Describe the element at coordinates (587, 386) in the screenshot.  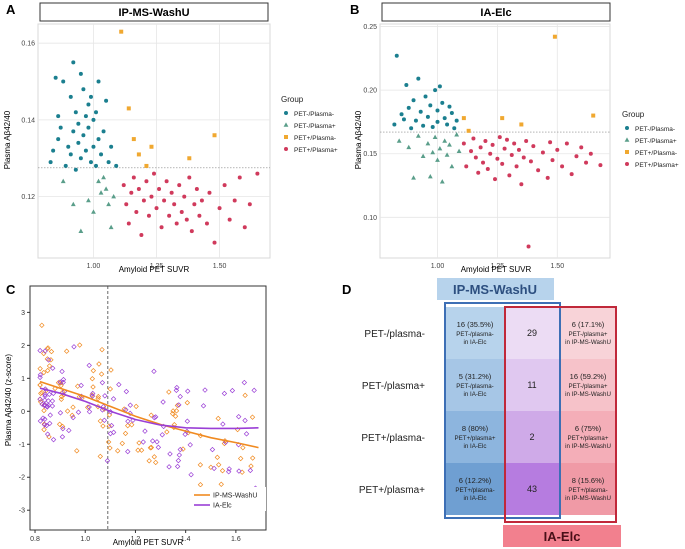
I see `right-cell-subtext: PET-/plasma+` at that location.